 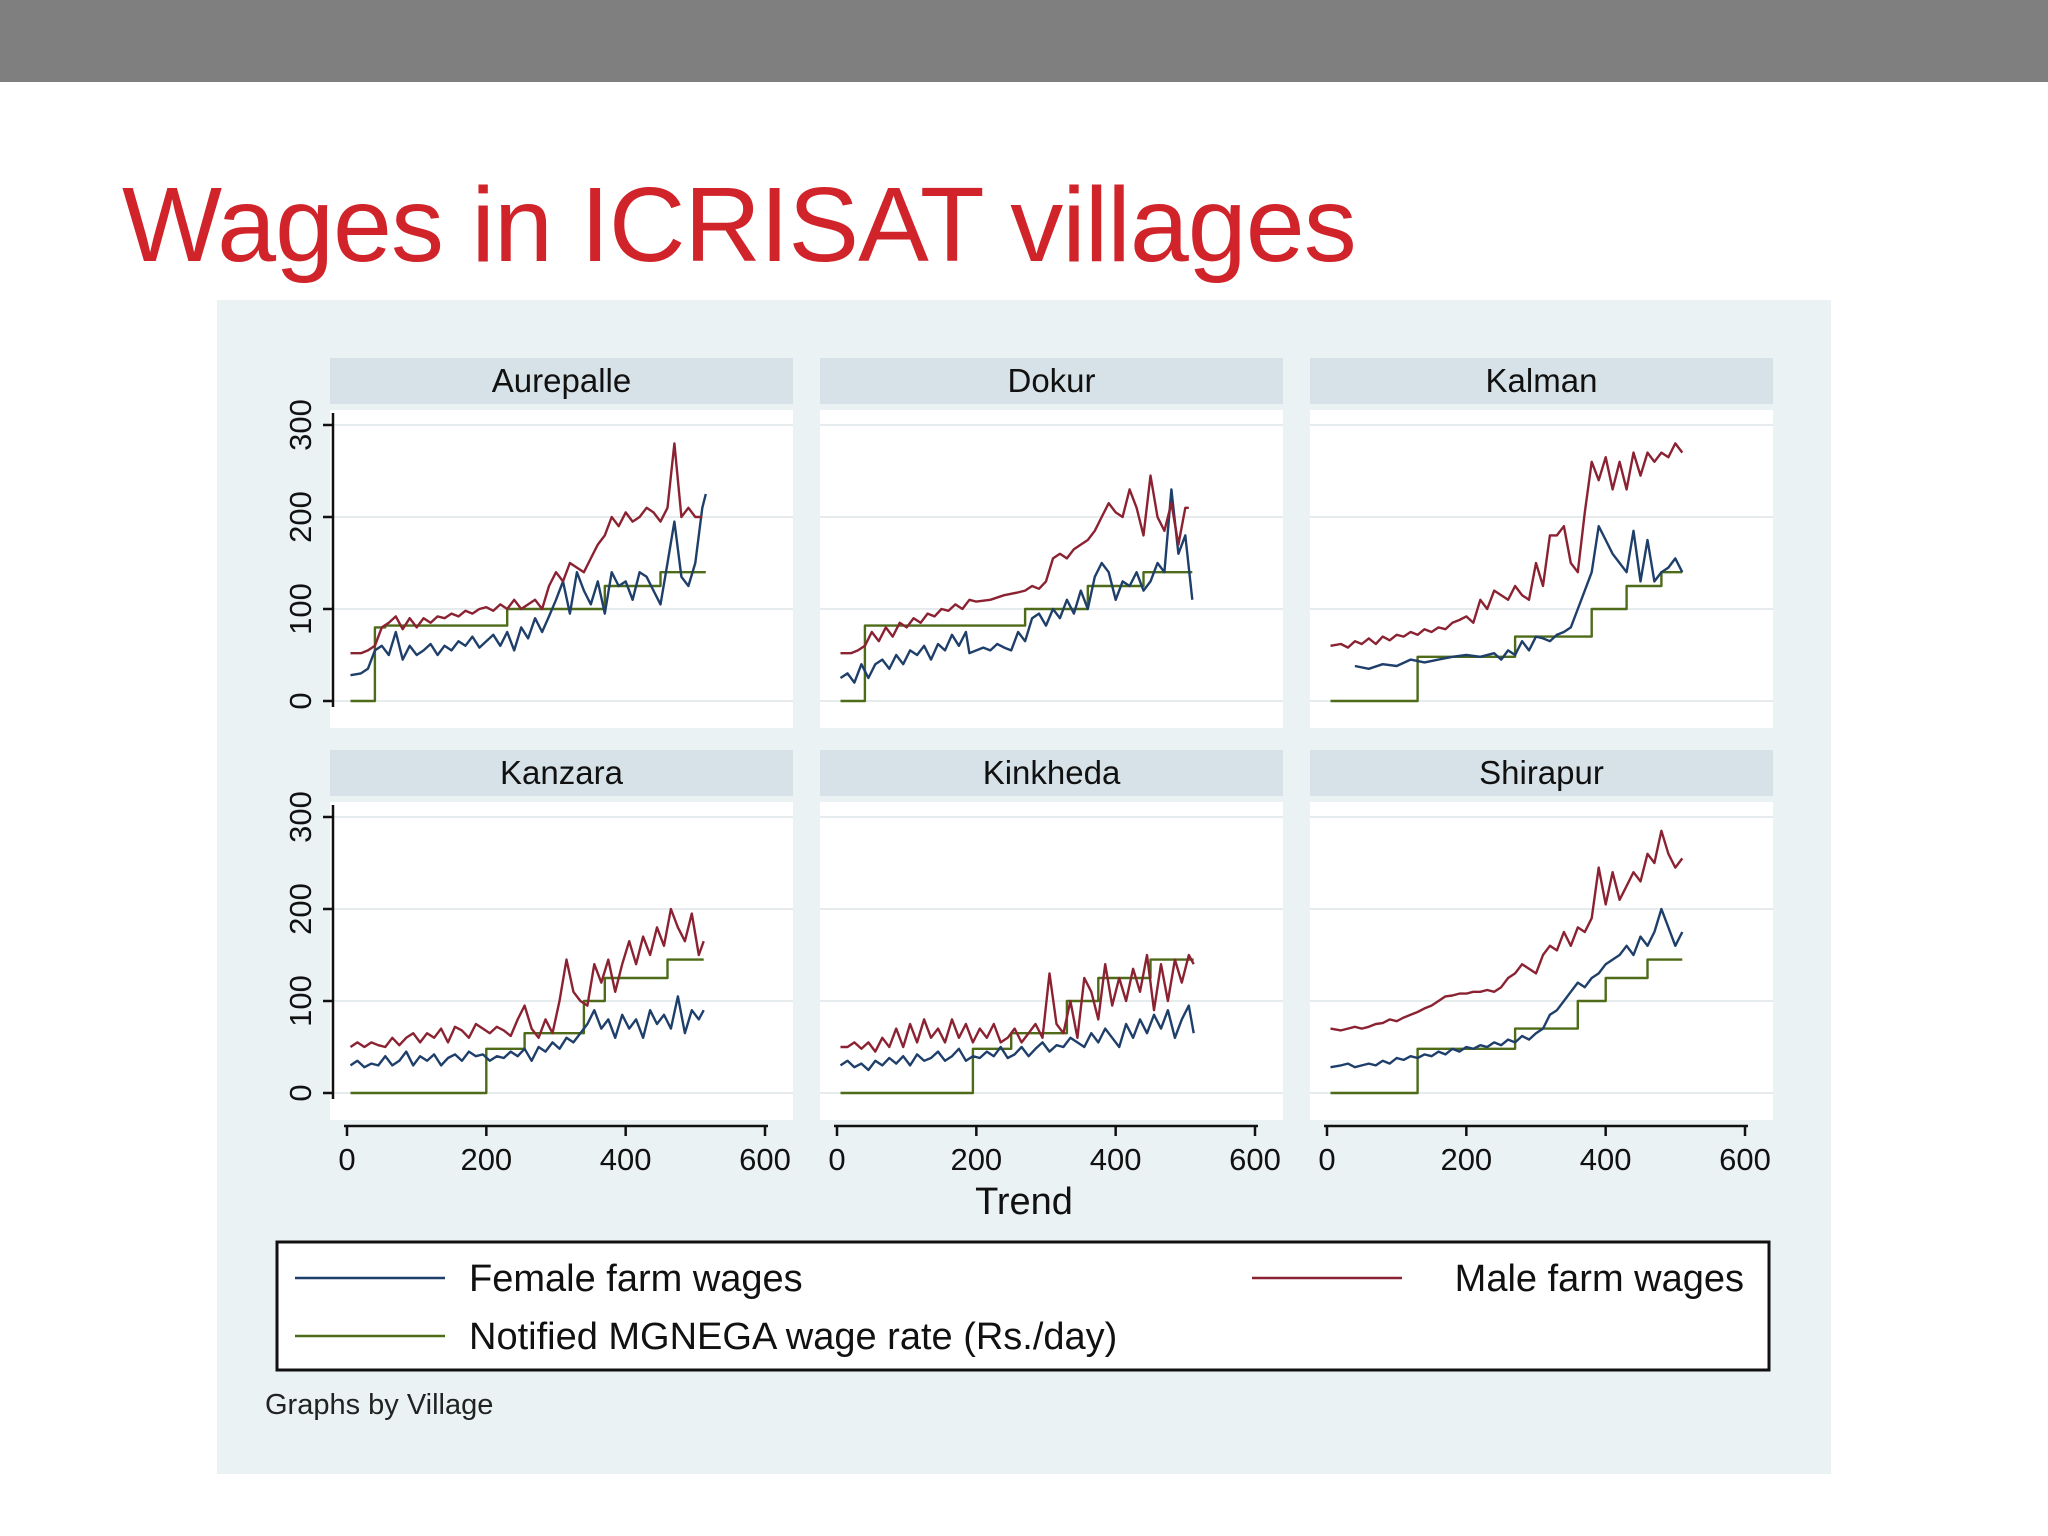 What do you see at coordinates (636, 1279) in the screenshot?
I see `legend-label-female: Female farm wages` at bounding box center [636, 1279].